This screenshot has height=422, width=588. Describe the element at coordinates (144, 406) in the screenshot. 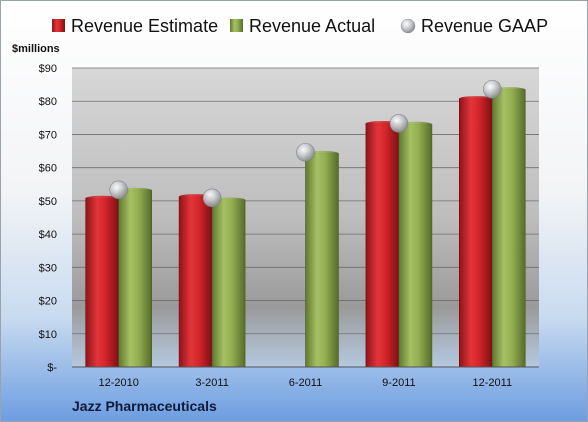

I see `company-name: Jazz Pharmaceuticals` at that location.